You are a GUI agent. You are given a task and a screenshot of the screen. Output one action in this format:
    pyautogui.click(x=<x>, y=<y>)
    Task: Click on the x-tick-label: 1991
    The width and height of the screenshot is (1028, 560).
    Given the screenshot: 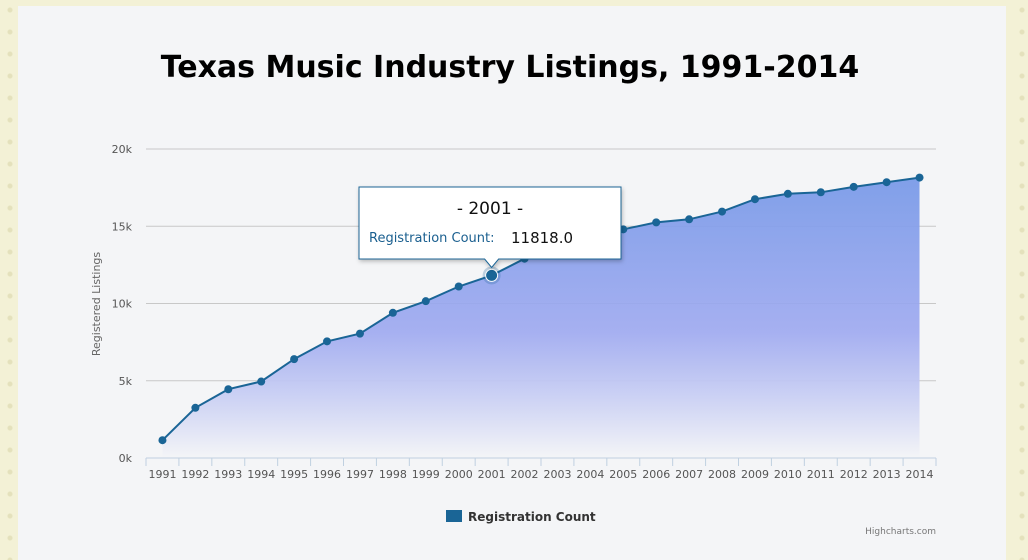 What is the action you would take?
    pyautogui.click(x=162, y=474)
    